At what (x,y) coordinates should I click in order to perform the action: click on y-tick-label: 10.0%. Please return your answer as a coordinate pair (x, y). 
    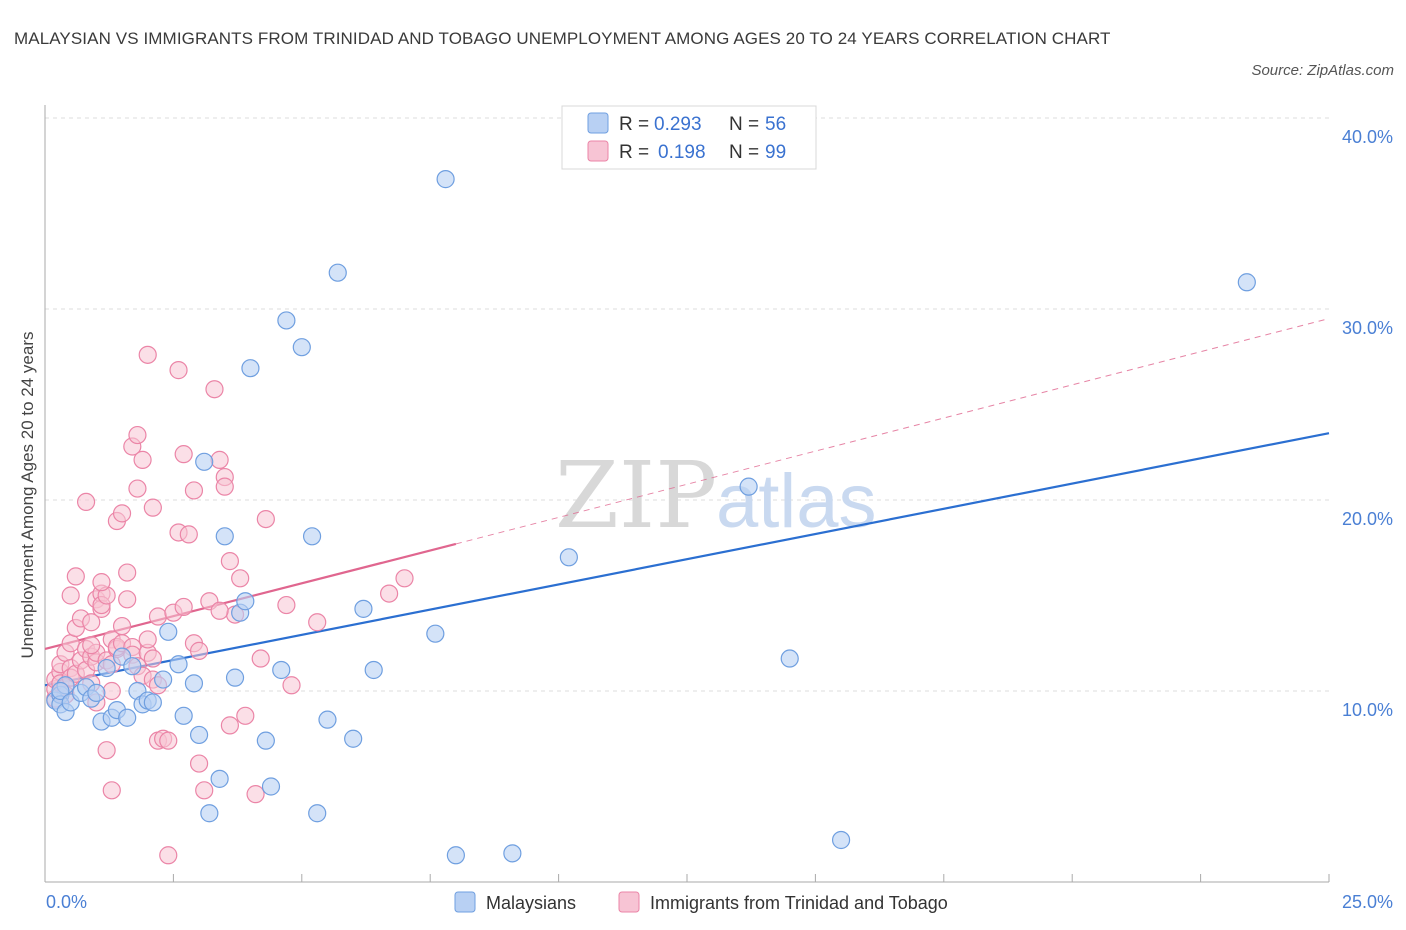
    Looking at the image, I should click on (1367, 710).